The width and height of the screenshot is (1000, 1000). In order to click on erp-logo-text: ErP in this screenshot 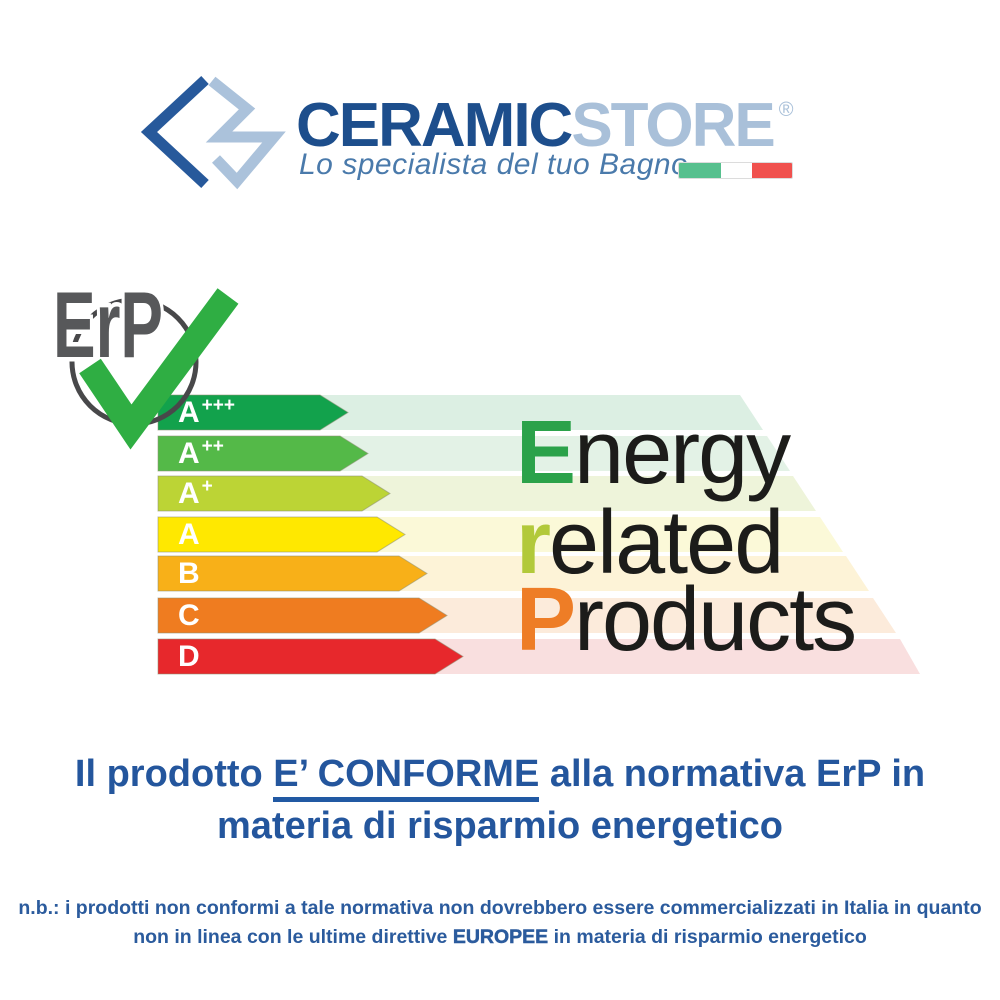, I will do `click(108, 324)`.